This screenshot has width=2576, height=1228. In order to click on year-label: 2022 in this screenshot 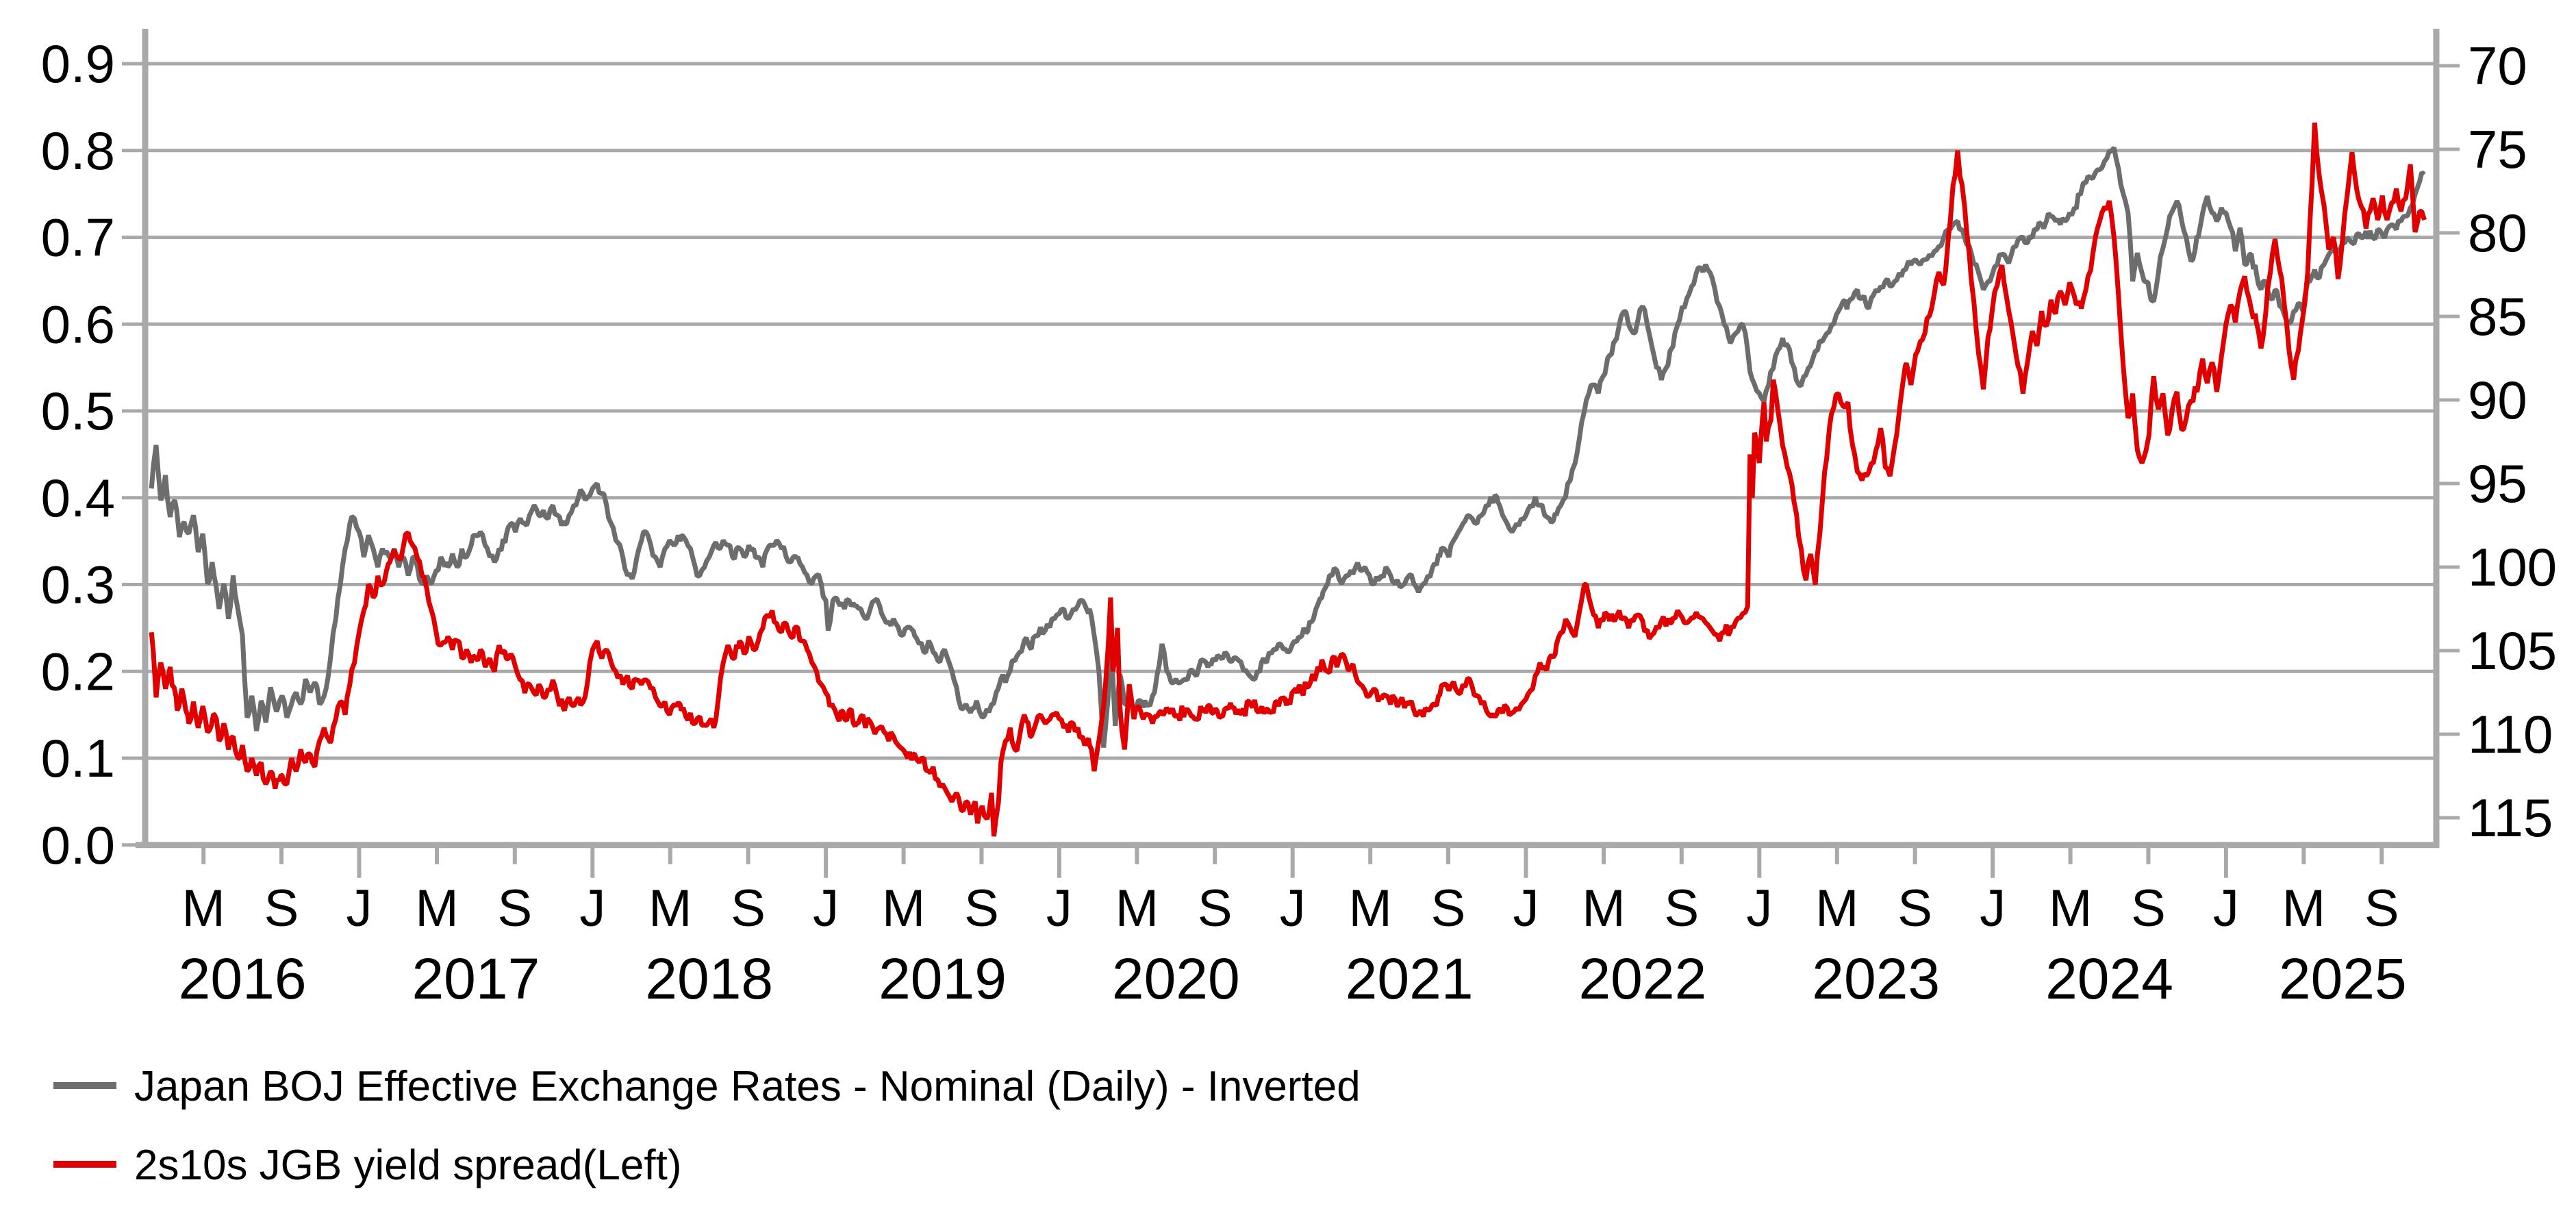, I will do `click(1642, 979)`.